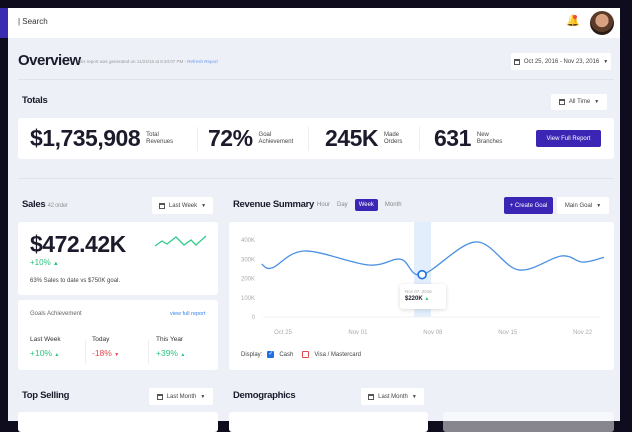  I want to click on page-title: Overview, so click(49, 60).